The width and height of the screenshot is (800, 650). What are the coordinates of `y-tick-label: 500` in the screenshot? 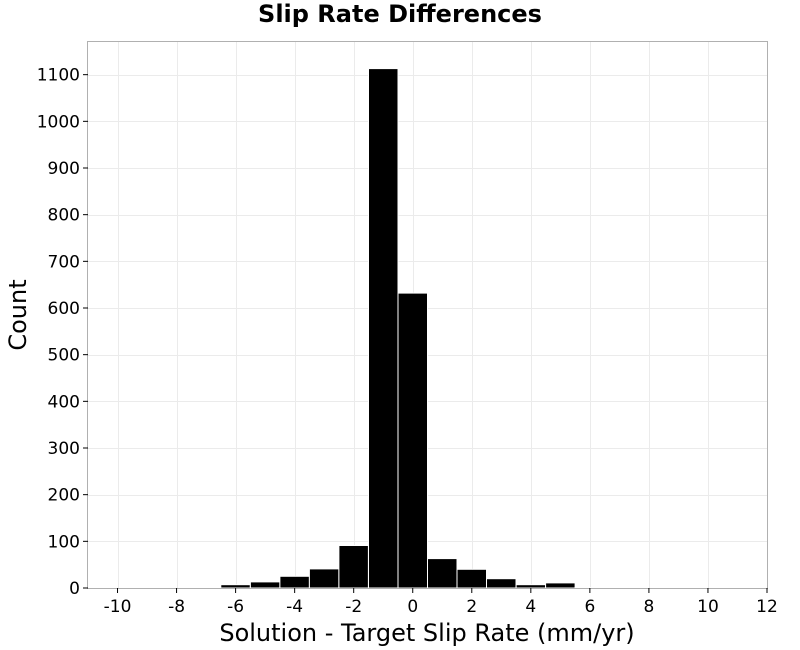 It's located at (64, 356).